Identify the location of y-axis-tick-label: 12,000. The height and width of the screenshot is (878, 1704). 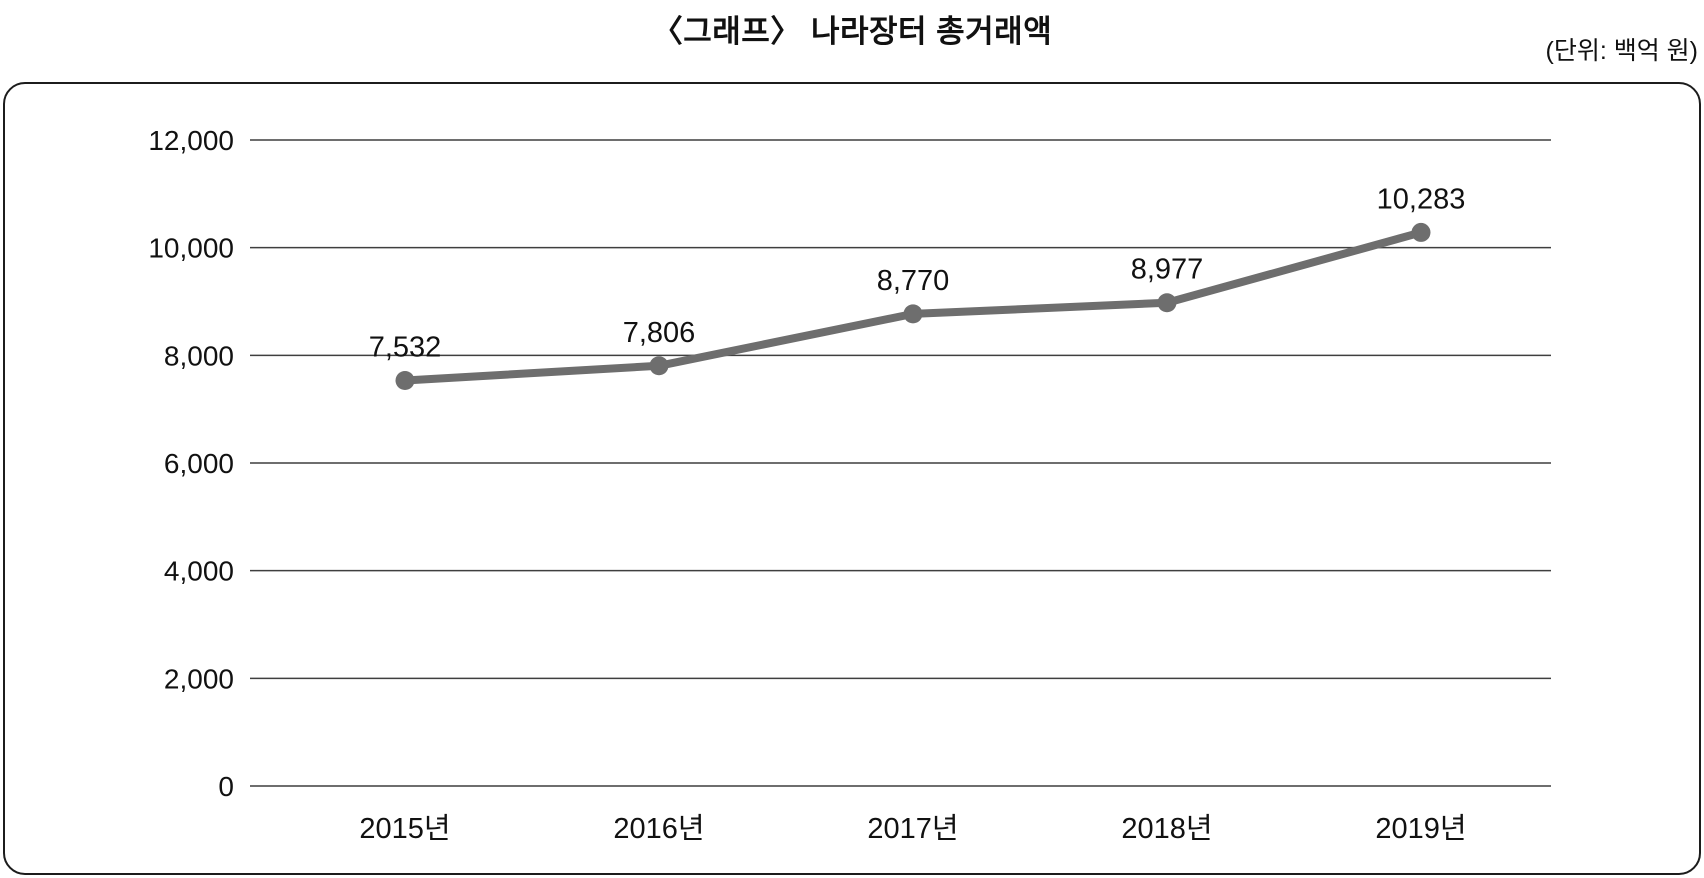
(191, 140).